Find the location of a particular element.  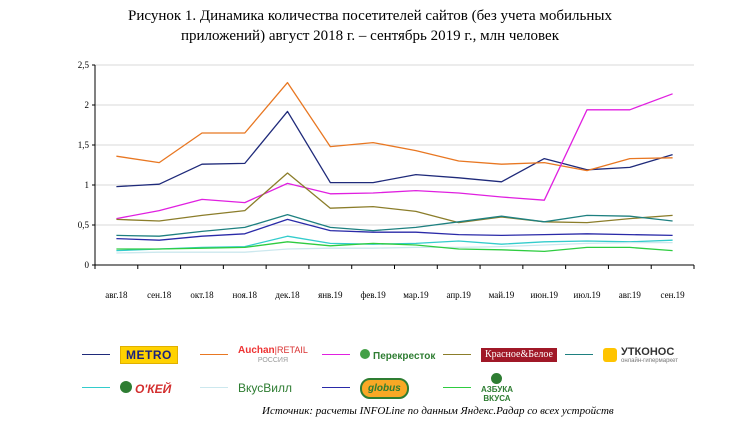

x-tick-label: июл.19 is located at coordinates (588, 295).